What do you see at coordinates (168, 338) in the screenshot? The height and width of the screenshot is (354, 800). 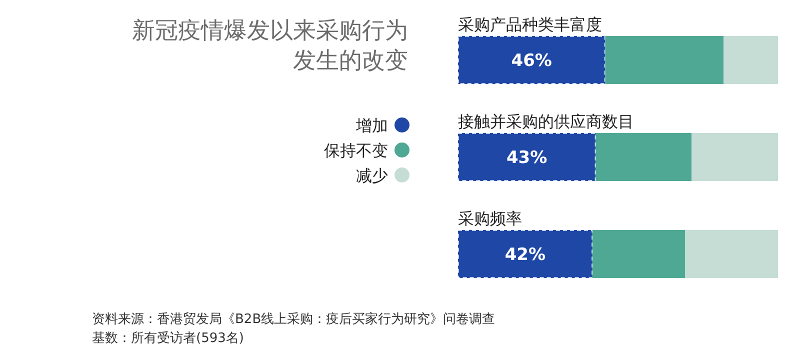 I see `text: 基数：所有受访者(593名)` at bounding box center [168, 338].